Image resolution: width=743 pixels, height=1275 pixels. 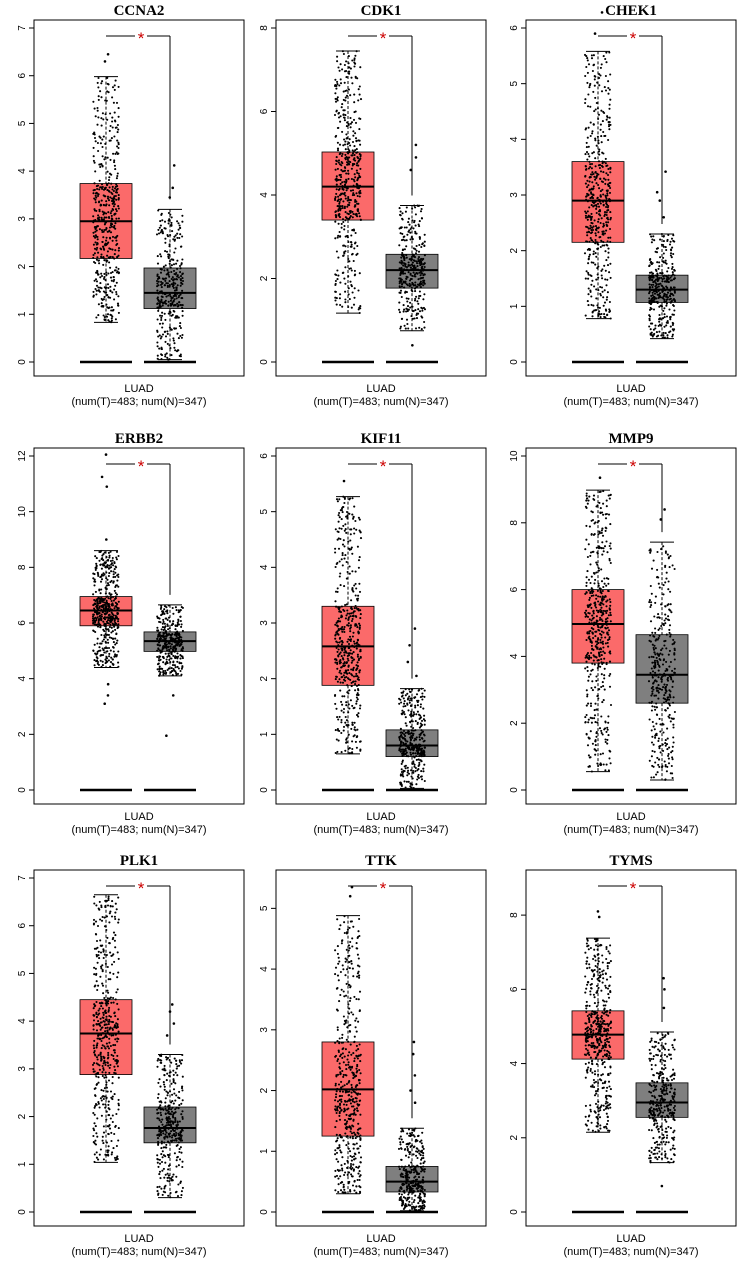 What do you see at coordinates (22, 362) in the screenshot?
I see `y-tick-label: 0` at bounding box center [22, 362].